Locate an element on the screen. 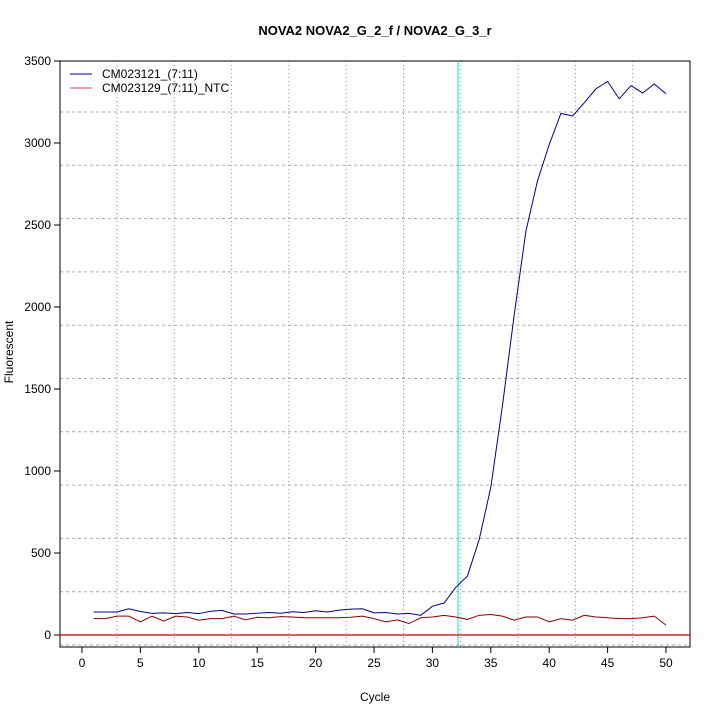 The height and width of the screenshot is (720, 720). y-tick-label: 1000 is located at coordinates (37, 471).